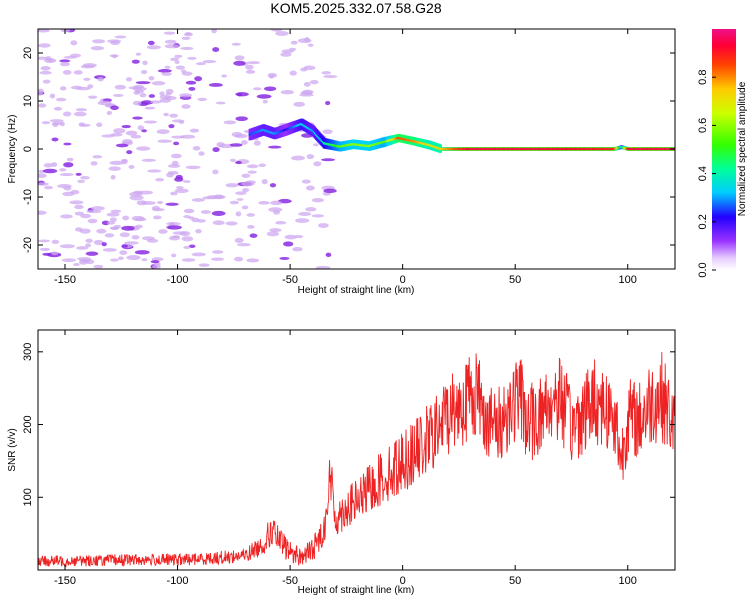 Image resolution: width=750 pixels, height=600 pixels. I want to click on y-tick-label: -10, so click(28, 197).